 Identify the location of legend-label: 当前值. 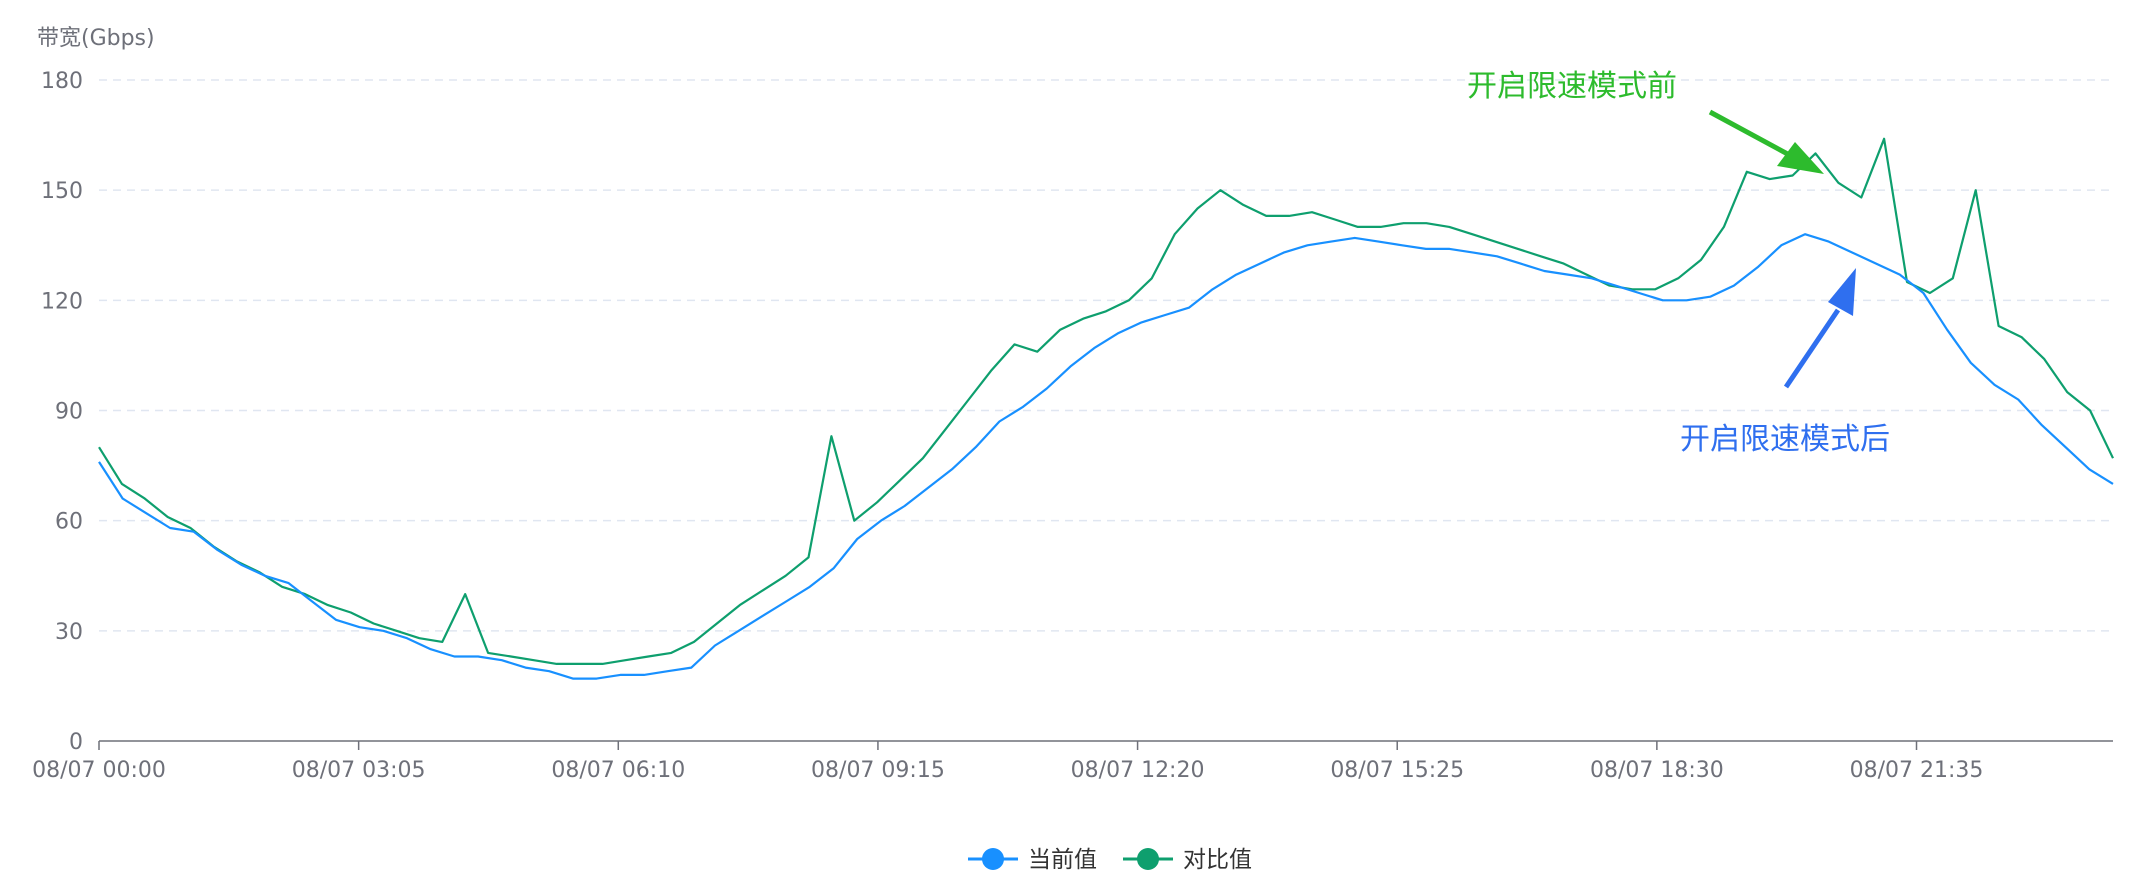
(1062, 860).